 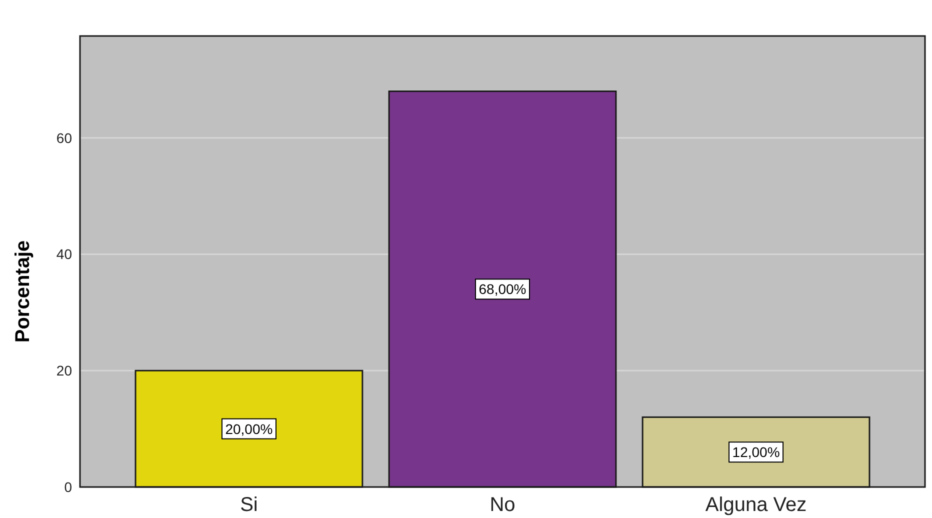 What do you see at coordinates (64, 254) in the screenshot?
I see `y-tick-label: 40` at bounding box center [64, 254].